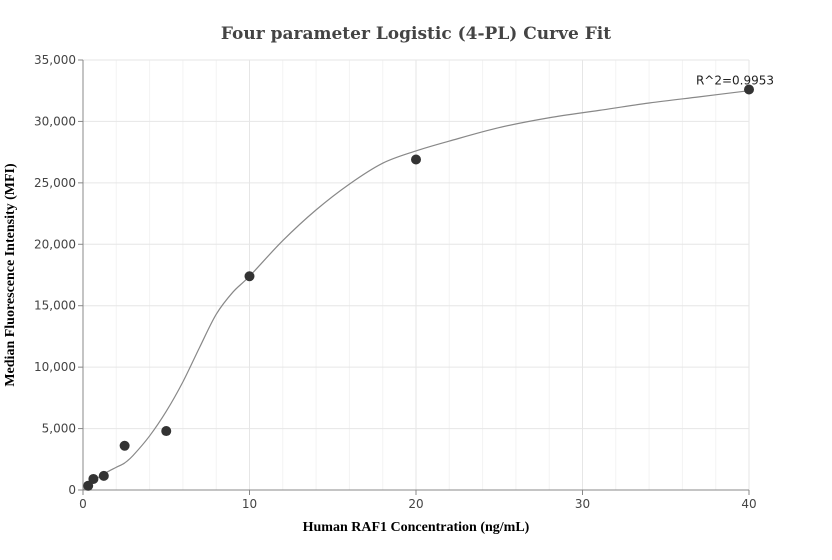 This screenshot has width=832, height=560. I want to click on y-tick-label: 30,000, so click(55, 121).